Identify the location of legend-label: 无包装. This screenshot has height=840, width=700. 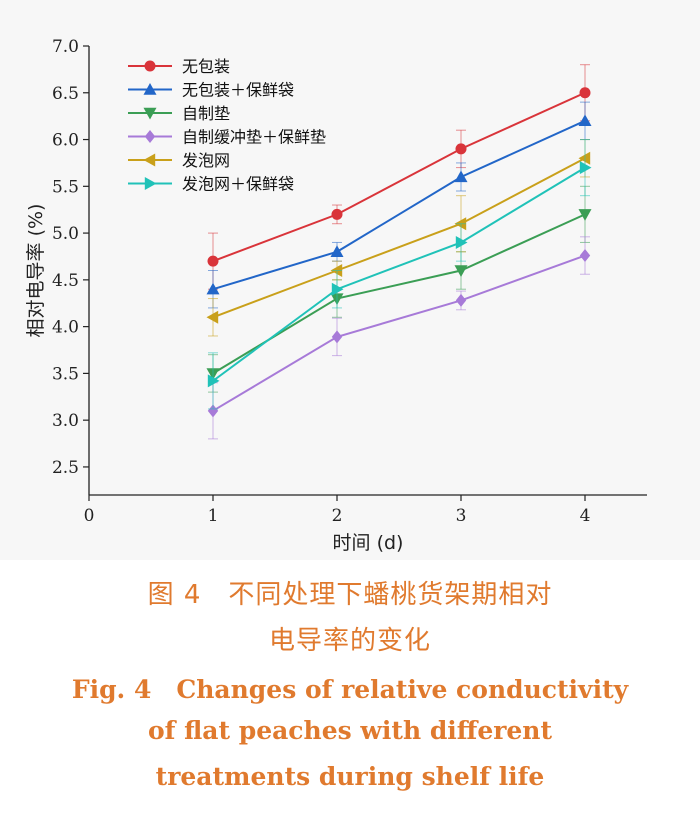
(206, 66).